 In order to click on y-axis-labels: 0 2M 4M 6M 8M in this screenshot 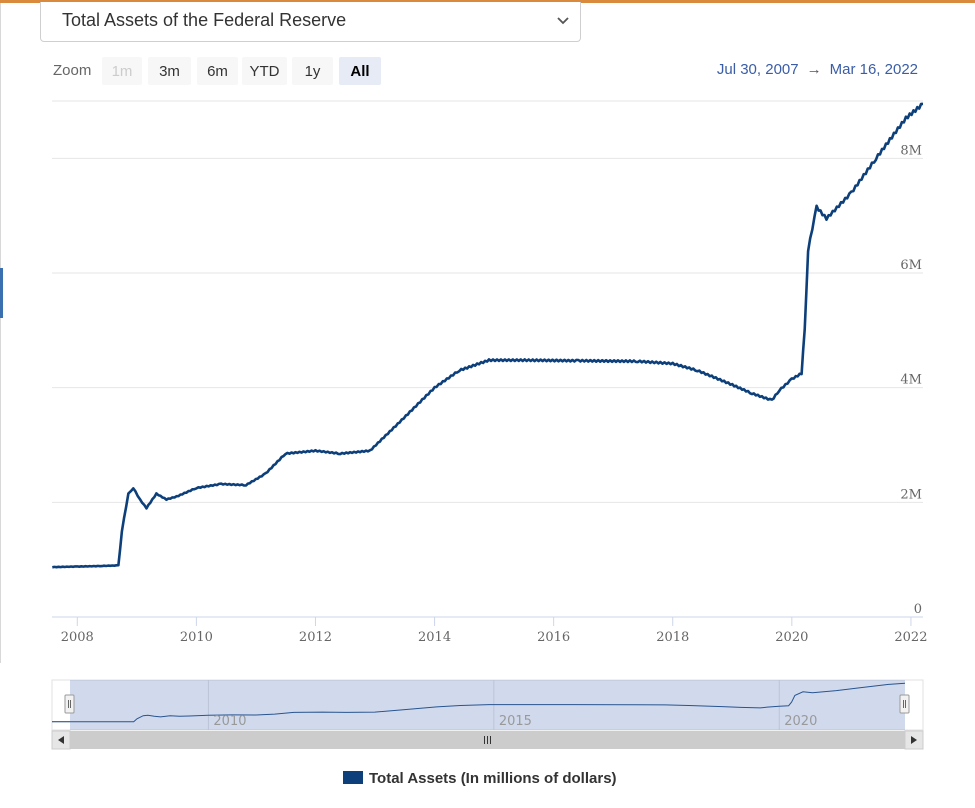, I will do `click(911, 380)`.